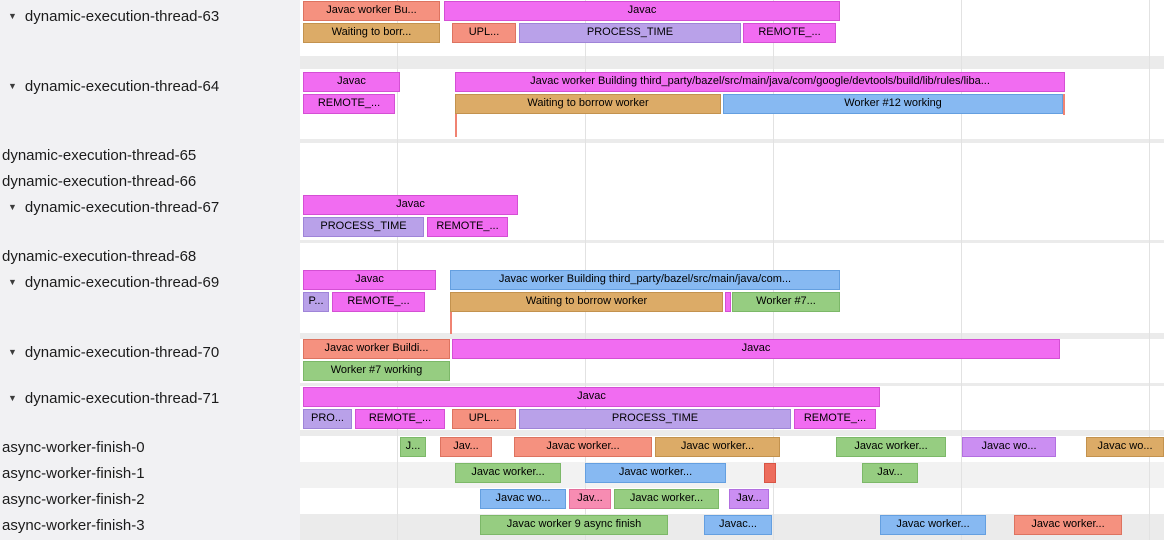 The image size is (1164, 540). What do you see at coordinates (122, 207) in the screenshot?
I see `track-name-label: dynamic-execution-thread-67` at bounding box center [122, 207].